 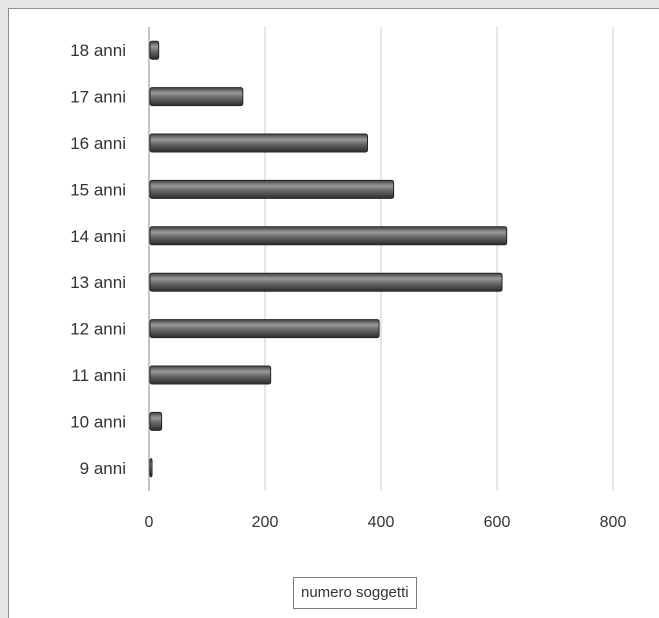 What do you see at coordinates (98, 236) in the screenshot?
I see `category-label: 14 anni` at bounding box center [98, 236].